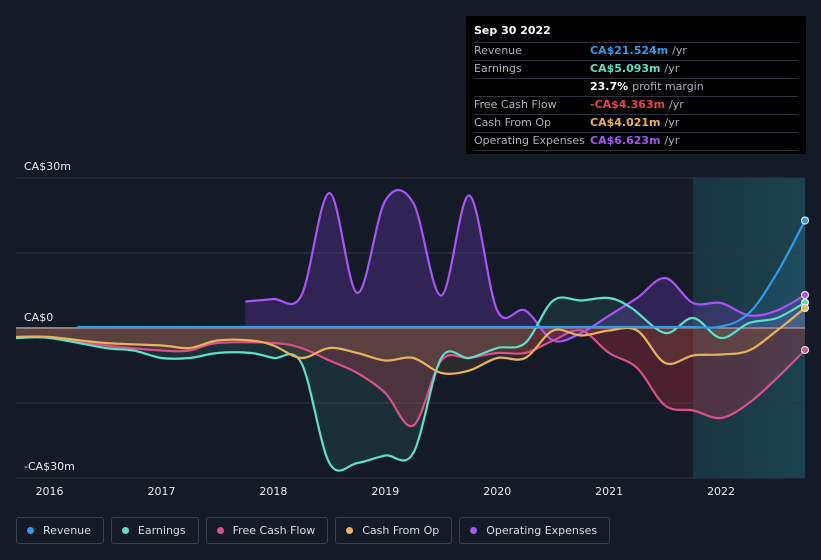 Image resolution: width=821 pixels, height=560 pixels. What do you see at coordinates (498, 50) in the screenshot?
I see `tooltip-label: Revenue` at bounding box center [498, 50].